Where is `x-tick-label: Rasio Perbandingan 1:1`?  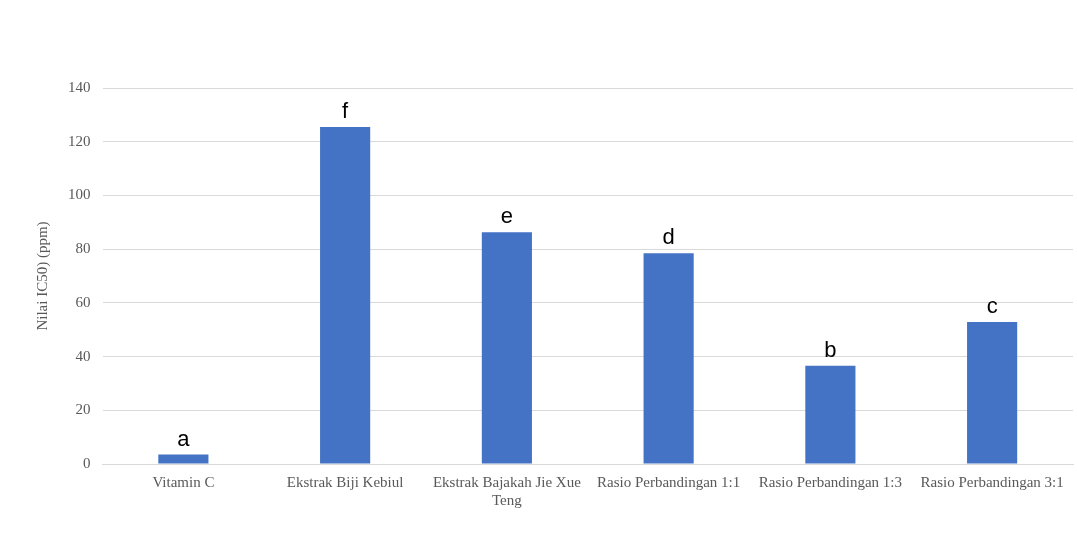
x-tick-label: Rasio Perbandingan 1:1 is located at coordinates (668, 481).